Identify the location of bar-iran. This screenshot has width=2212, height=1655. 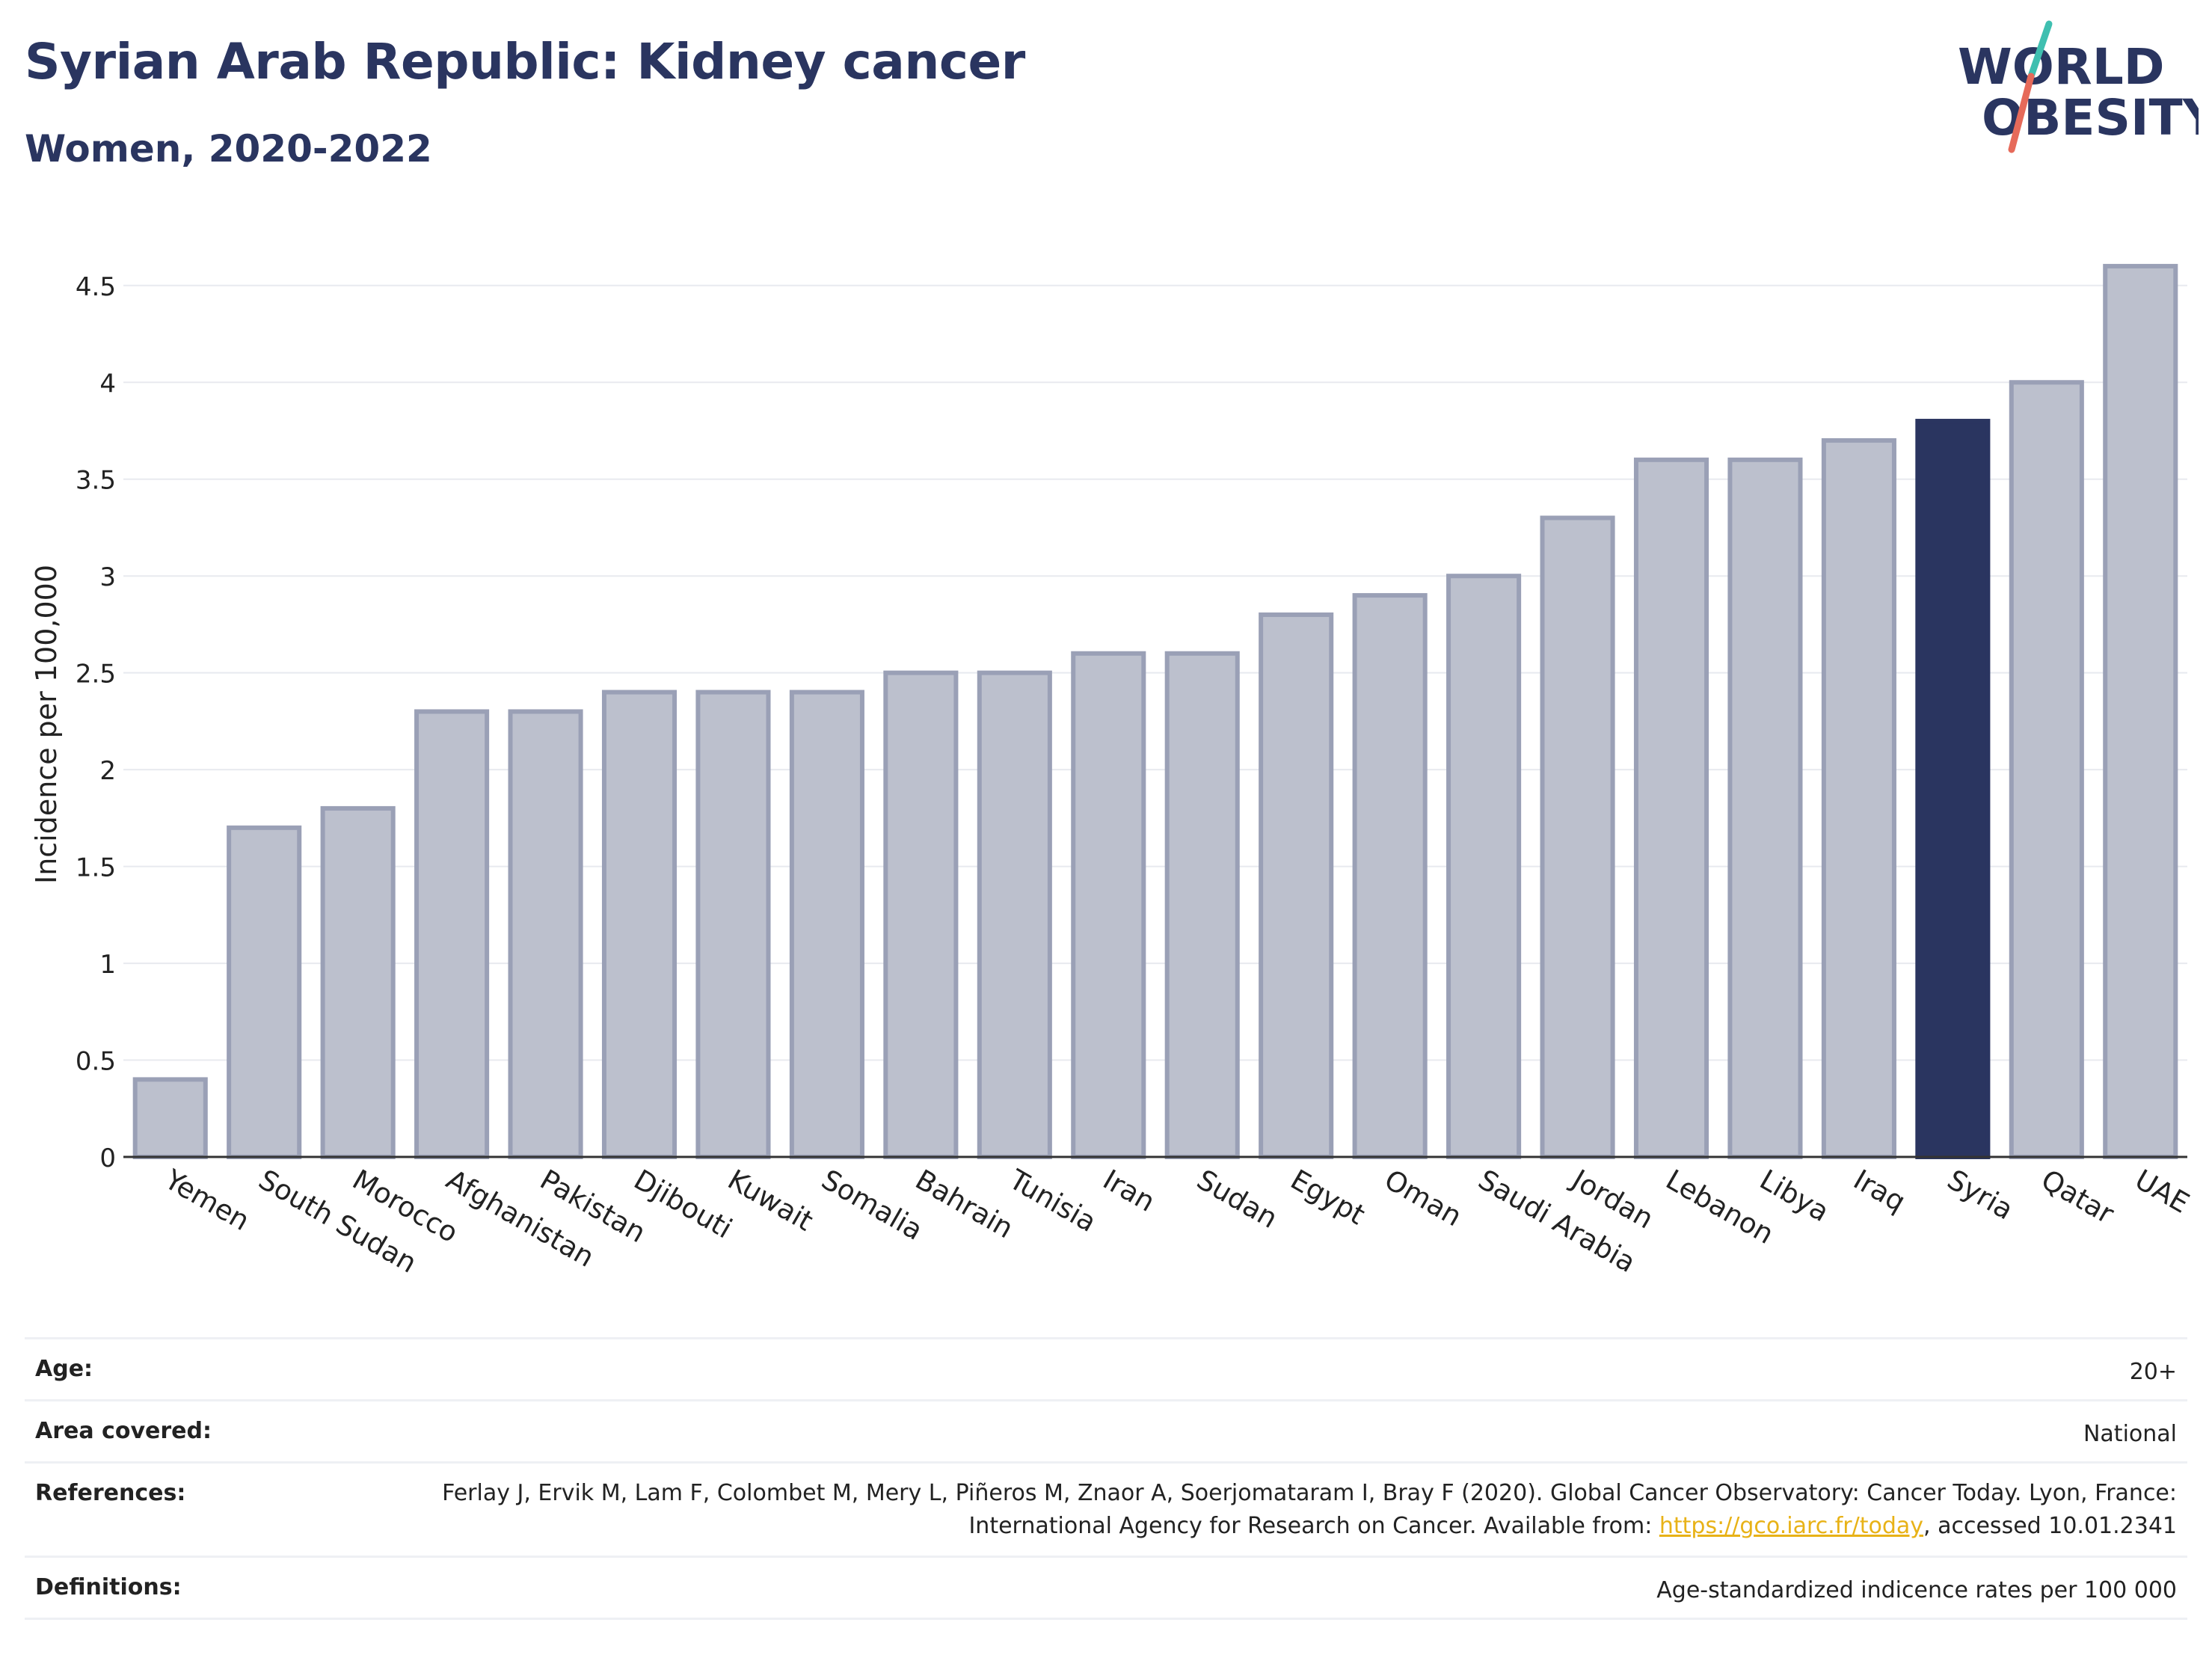
(1108, 905).